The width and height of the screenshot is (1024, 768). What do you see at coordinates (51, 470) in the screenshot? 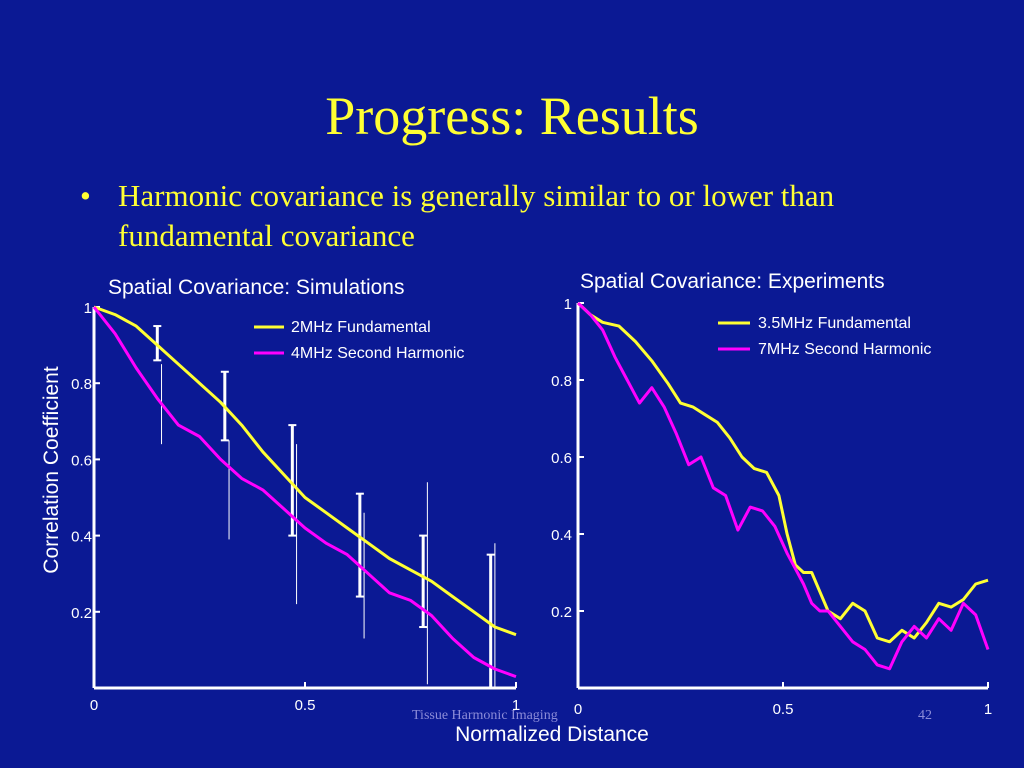
I see `y-axis-label: Correlation Coefficient` at bounding box center [51, 470].